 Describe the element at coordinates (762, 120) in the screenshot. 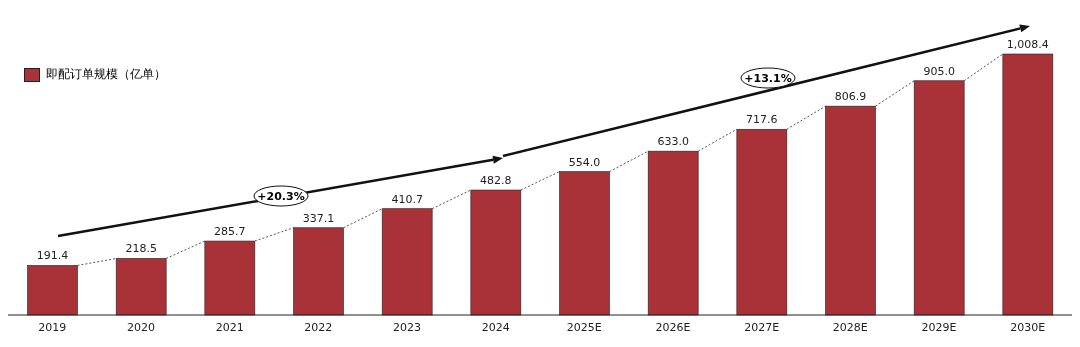

I see `data-label: 717.6` at that location.